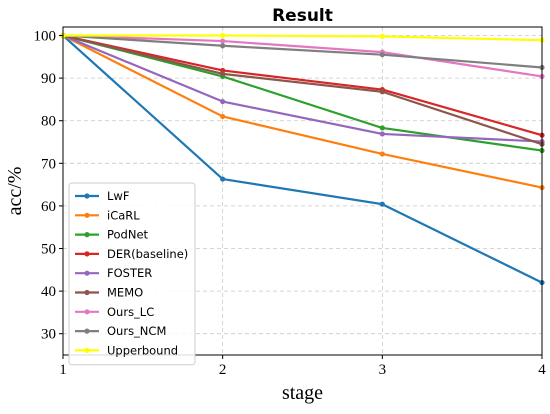 This screenshot has height=414, width=550. I want to click on series-ours-ncm, so click(302, 51).